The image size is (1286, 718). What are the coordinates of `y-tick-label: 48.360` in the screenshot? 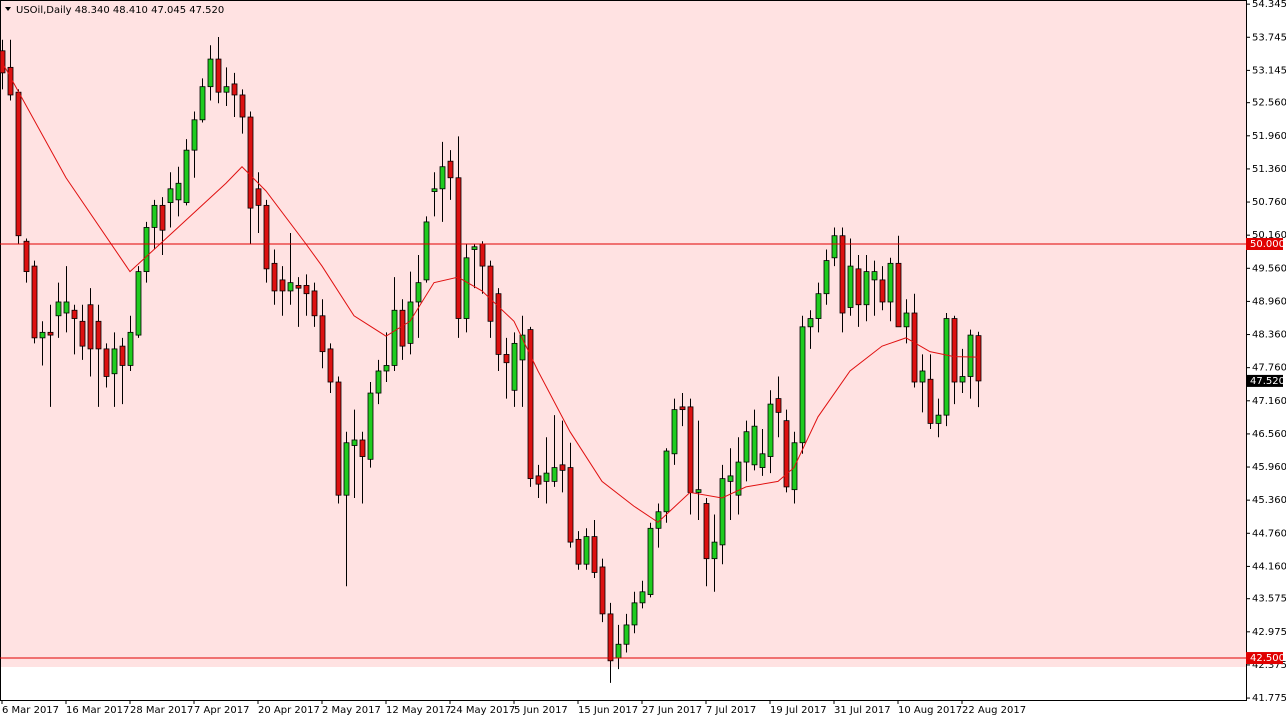 It's located at (1269, 335).